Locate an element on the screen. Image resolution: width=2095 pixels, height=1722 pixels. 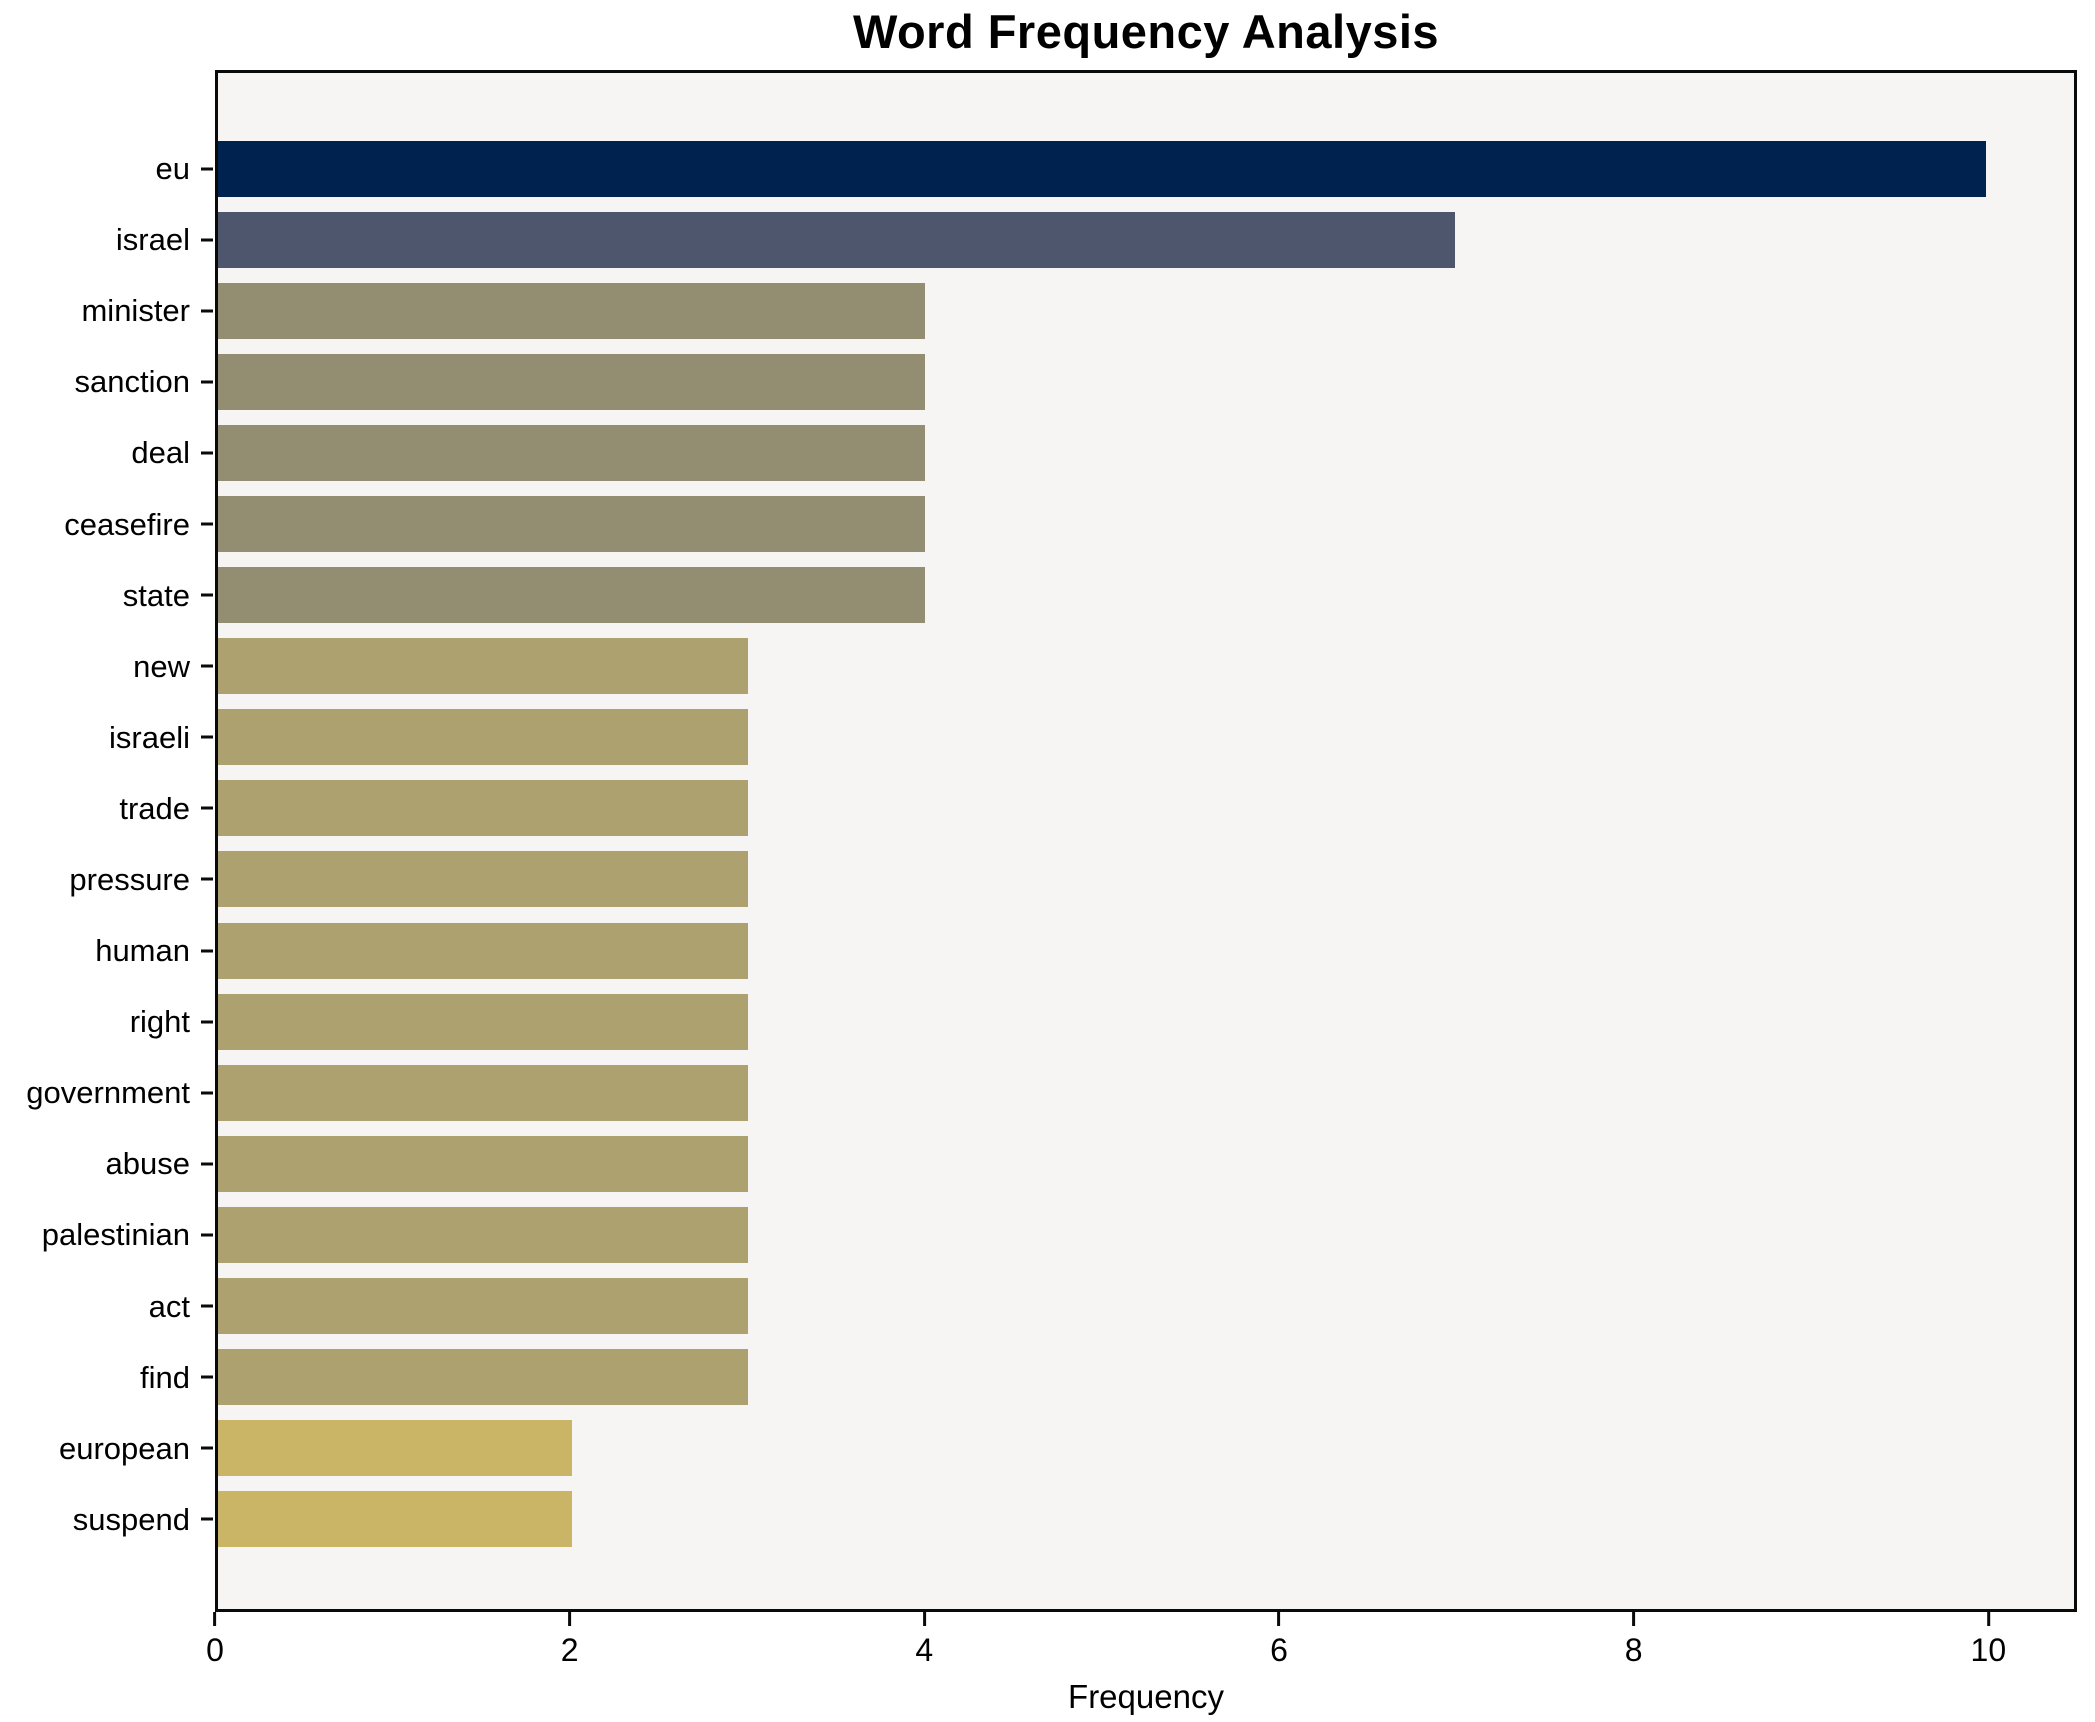
y-axis-label: pressure is located at coordinates (129, 879).